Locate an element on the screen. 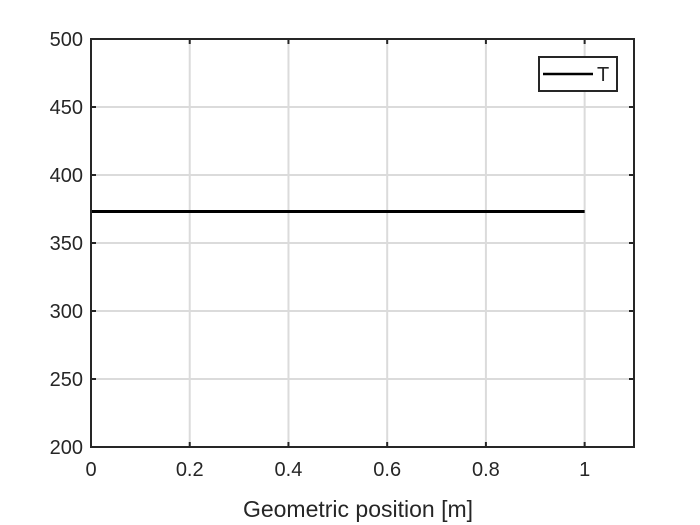 The width and height of the screenshot is (700, 525). x-tick-label: 0.8 is located at coordinates (486, 470).